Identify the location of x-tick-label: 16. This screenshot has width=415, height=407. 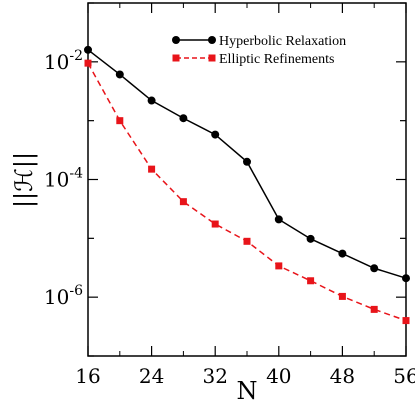
(87, 376).